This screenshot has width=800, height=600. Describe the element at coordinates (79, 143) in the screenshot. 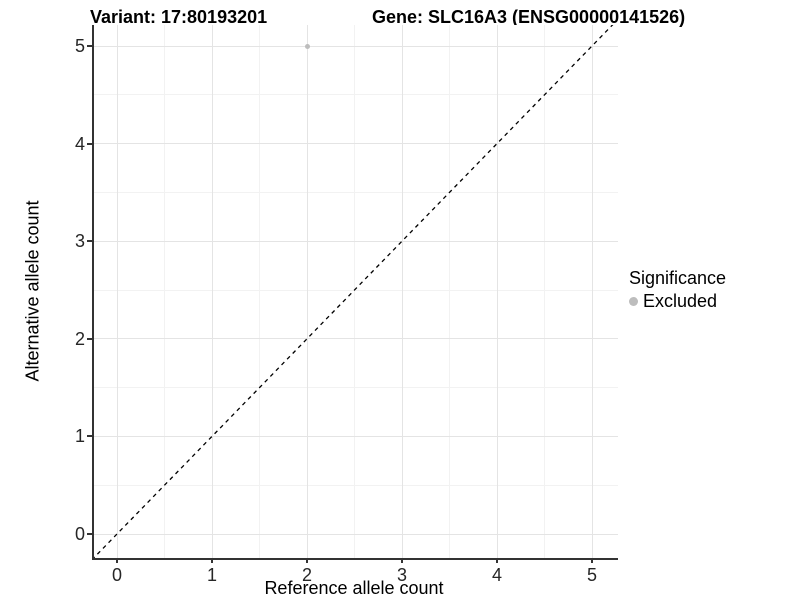

I see `y-tick-label: 4` at that location.